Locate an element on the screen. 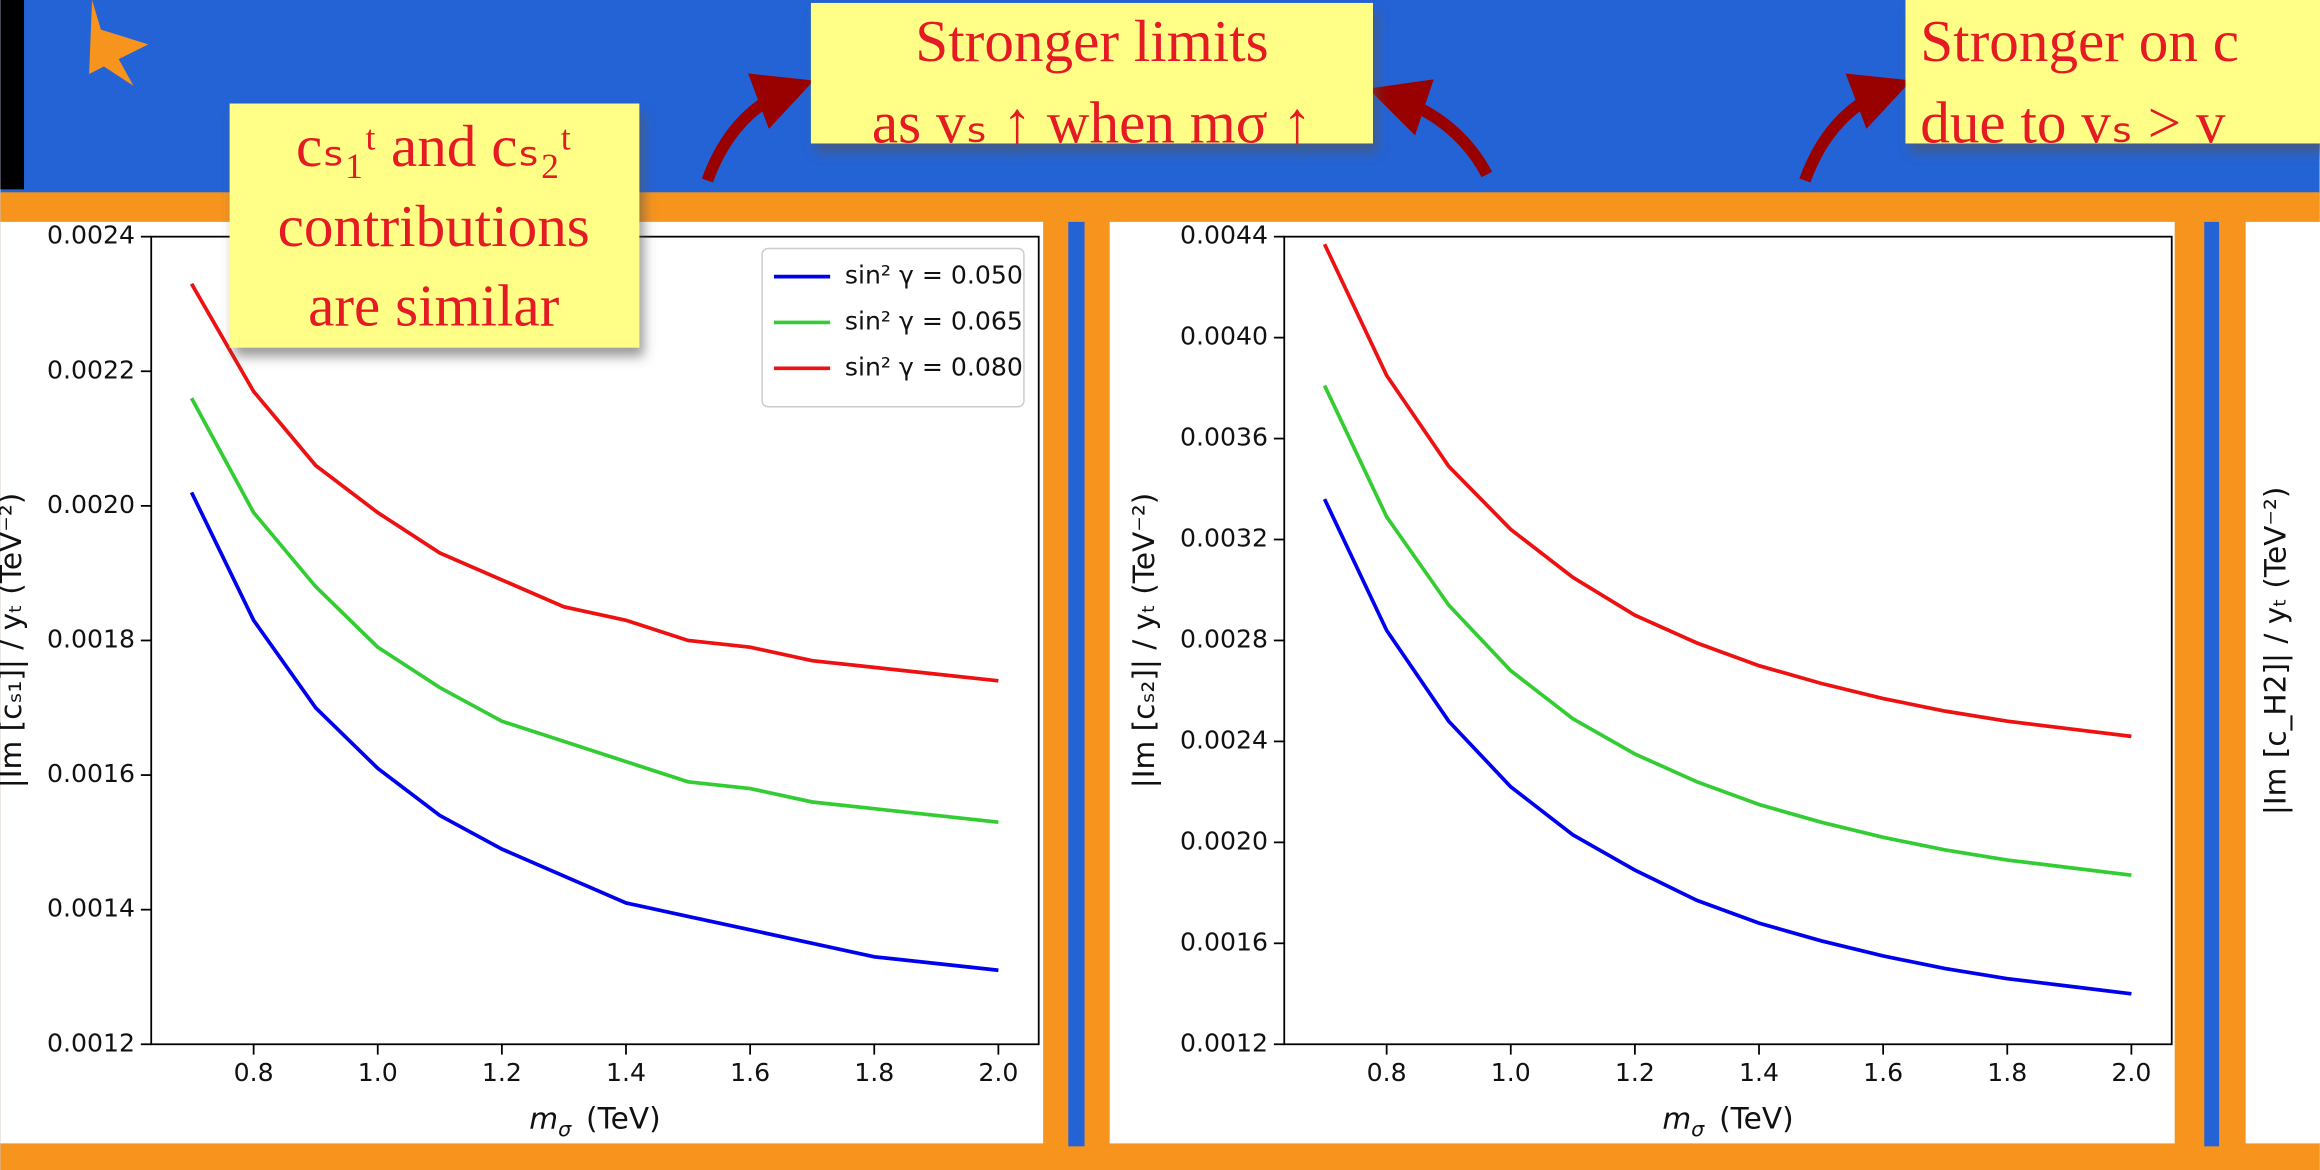  y-tick-label: 0.0014 is located at coordinates (91, 908).